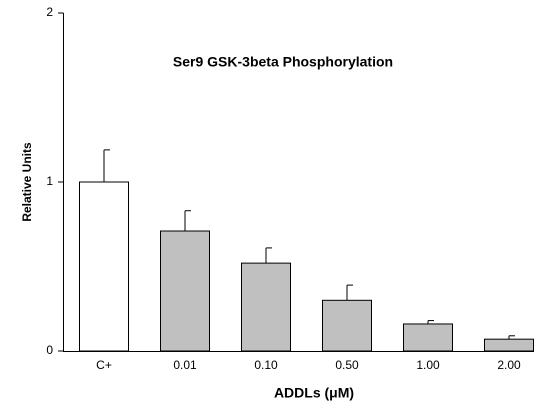 The height and width of the screenshot is (411, 534). What do you see at coordinates (266, 365) in the screenshot?
I see `x-tick-label: 0.10` at bounding box center [266, 365].